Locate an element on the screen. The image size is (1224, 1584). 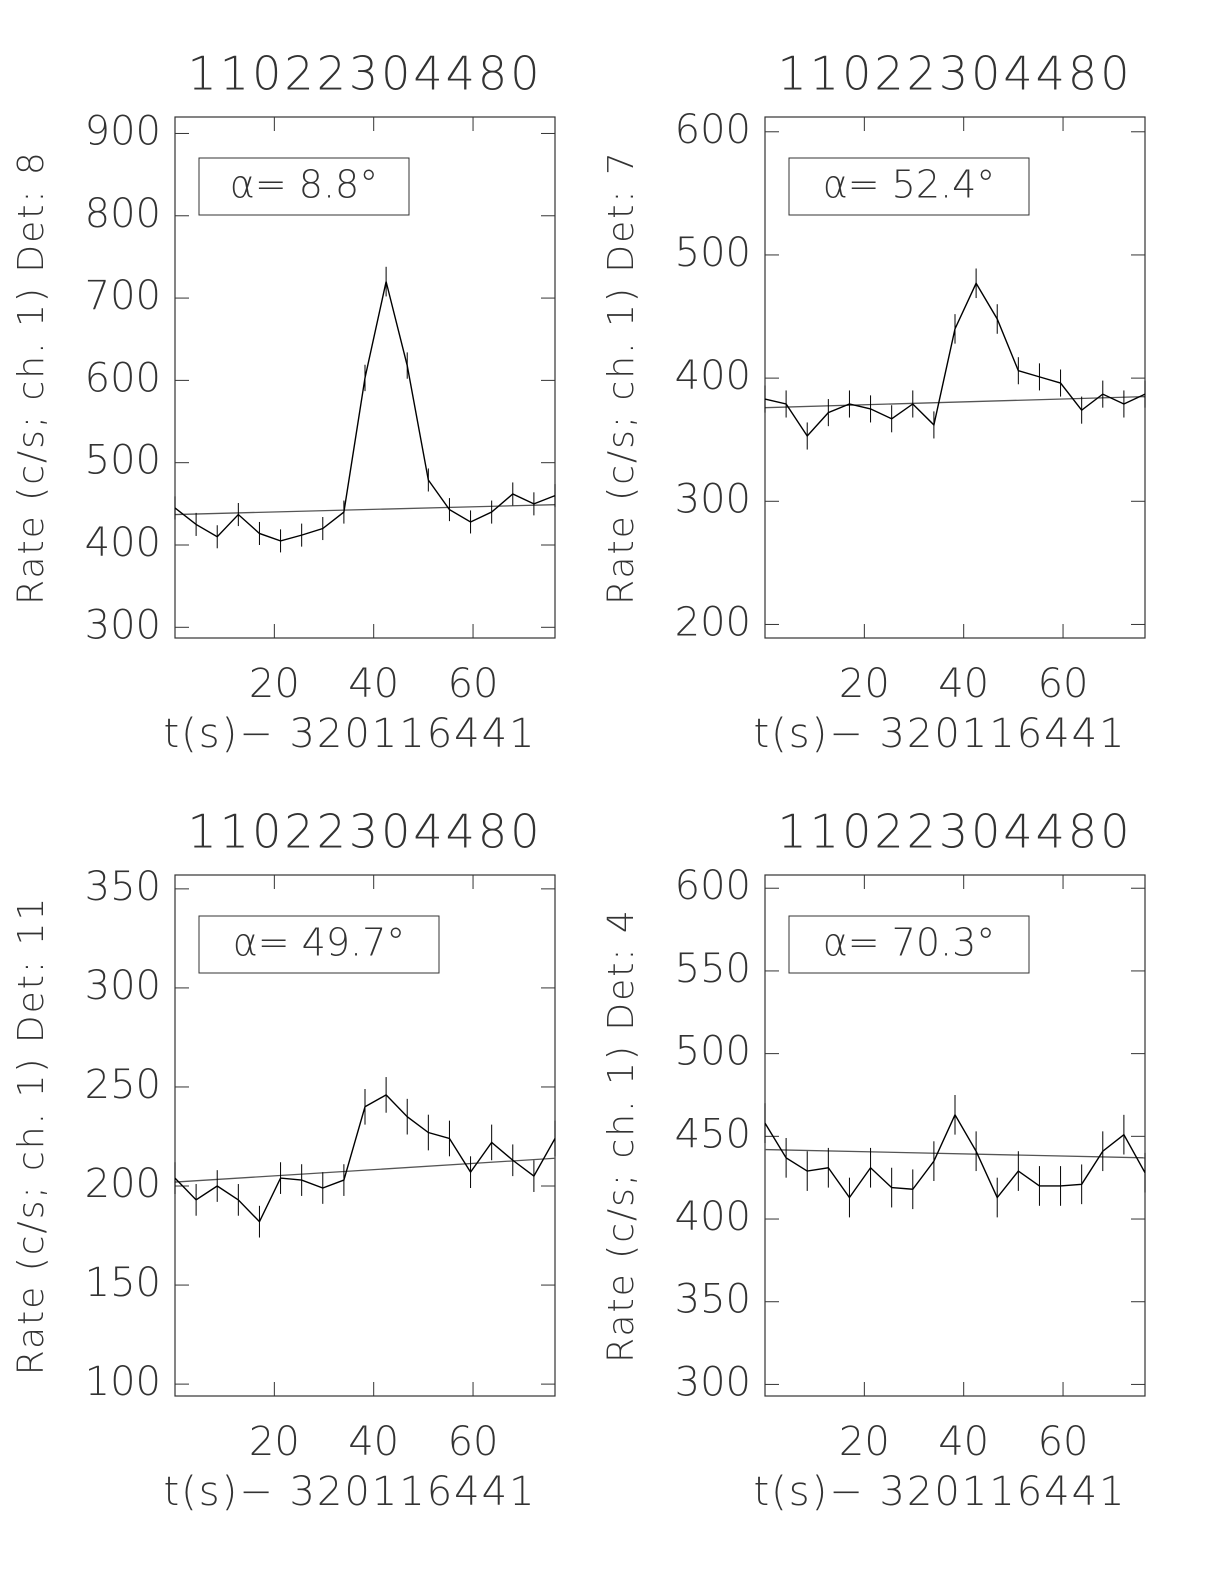
y-axis-label: Rate (c/s; ch. 1) Det: 8 is located at coordinates (31, 377).